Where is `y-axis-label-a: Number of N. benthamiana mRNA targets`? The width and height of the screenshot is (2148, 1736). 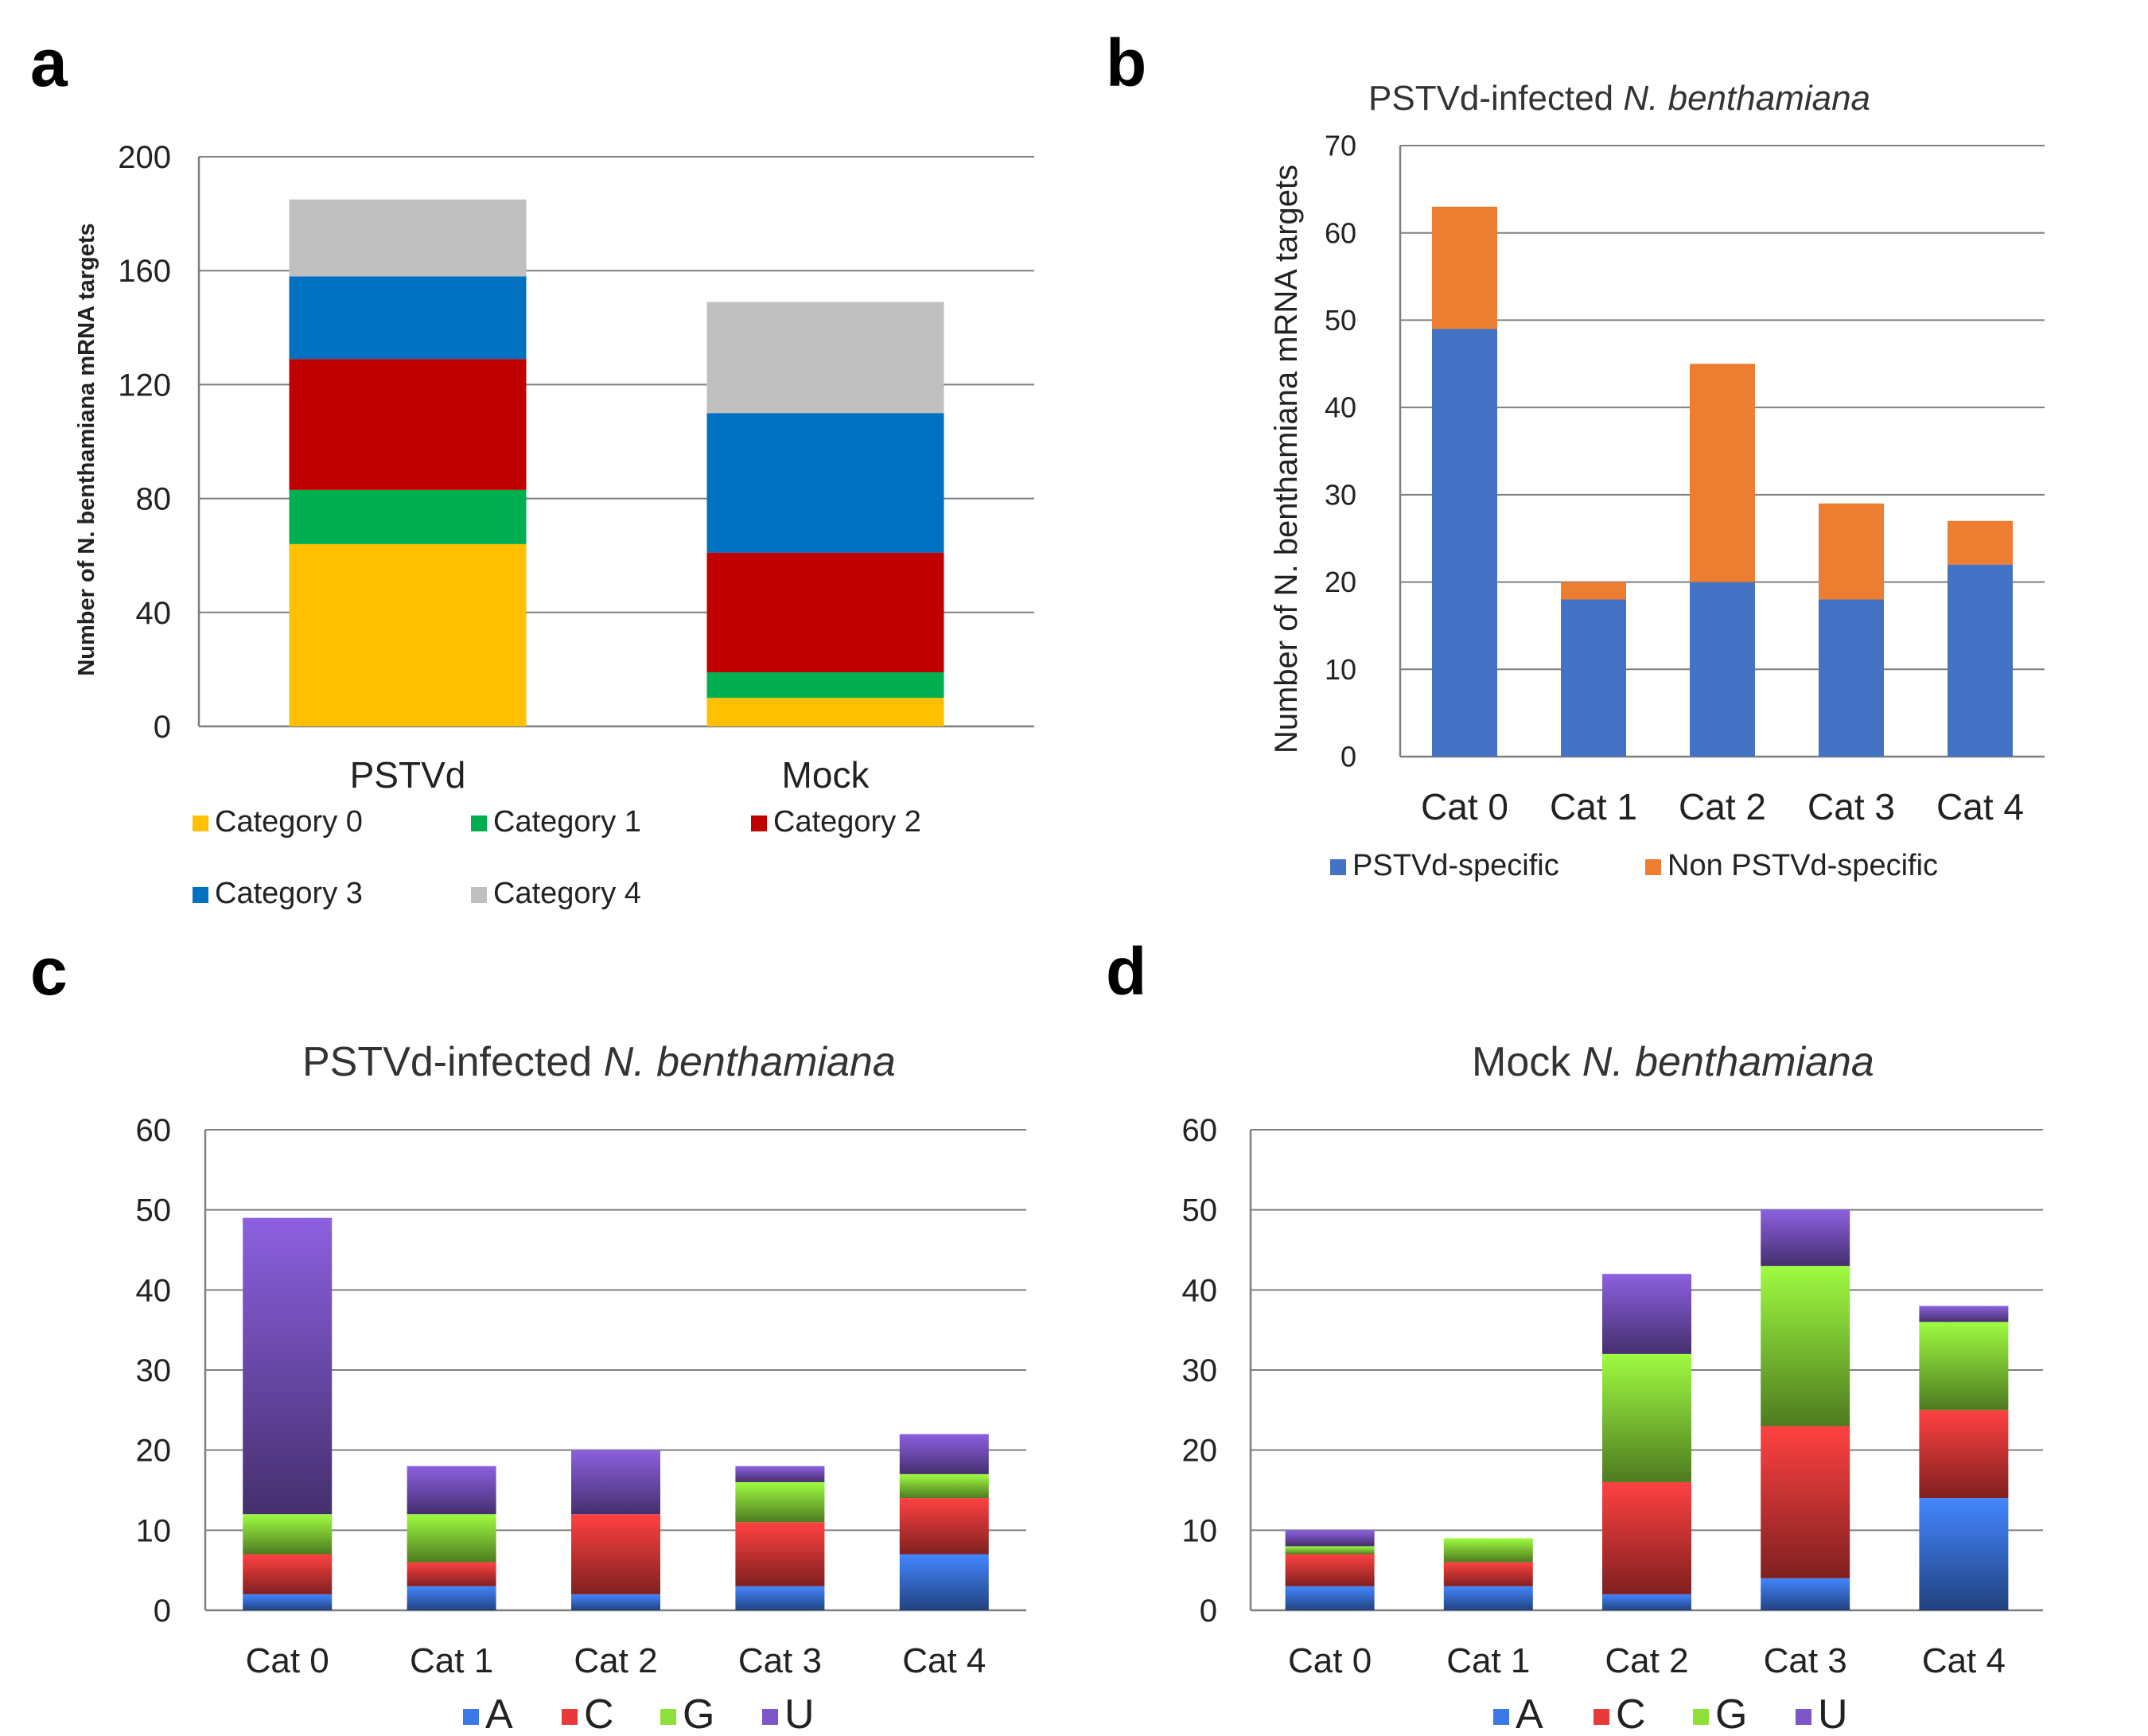
y-axis-label-a: Number of N. benthamiana mRNA targets is located at coordinates (86, 449).